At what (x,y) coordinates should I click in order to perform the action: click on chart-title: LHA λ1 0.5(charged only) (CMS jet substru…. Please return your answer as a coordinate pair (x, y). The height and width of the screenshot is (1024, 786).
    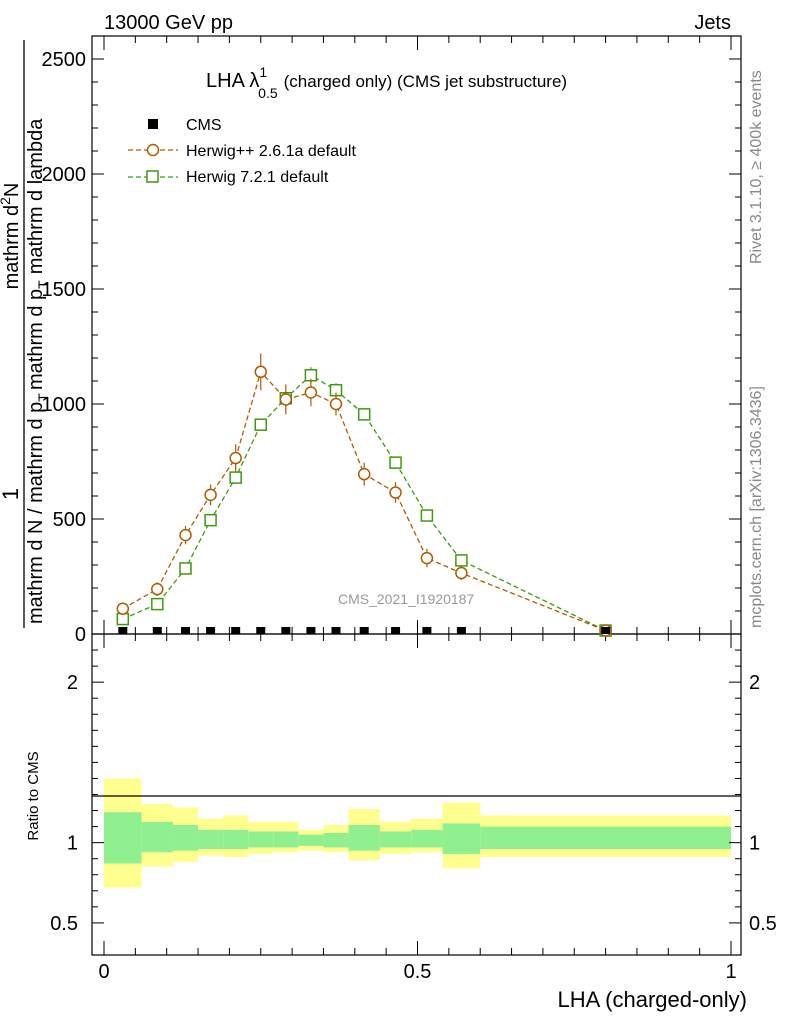
    Looking at the image, I should click on (386, 82).